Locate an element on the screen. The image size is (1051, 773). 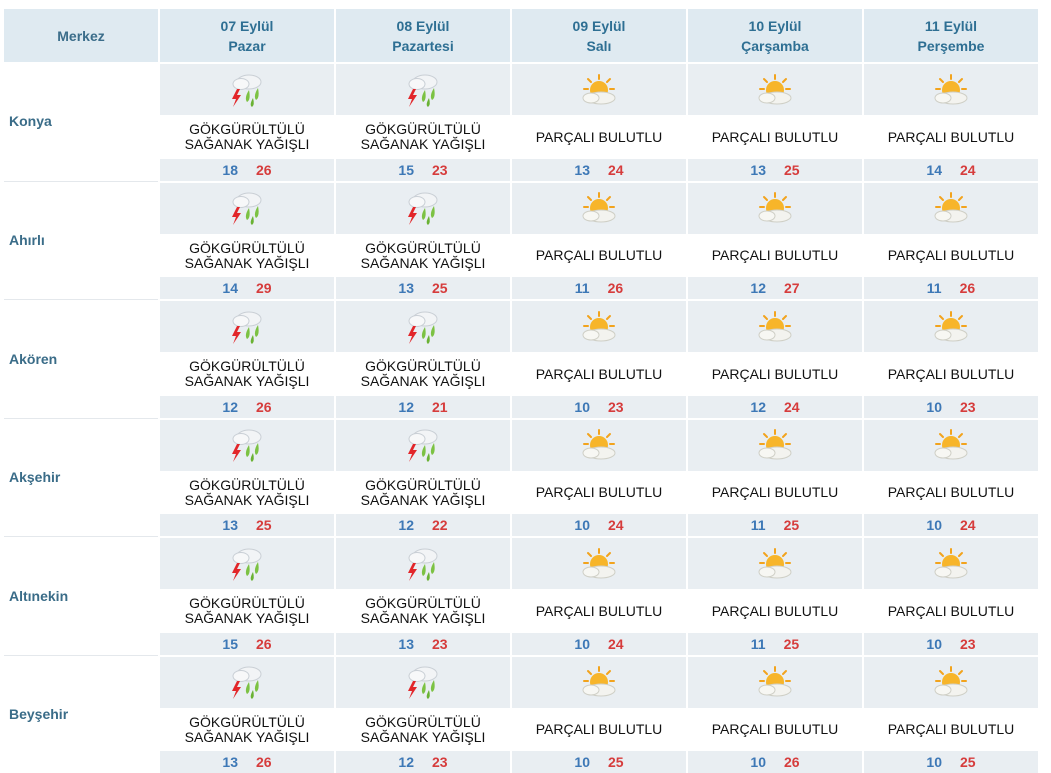
min-temperature: 14 is located at coordinates (934, 169).